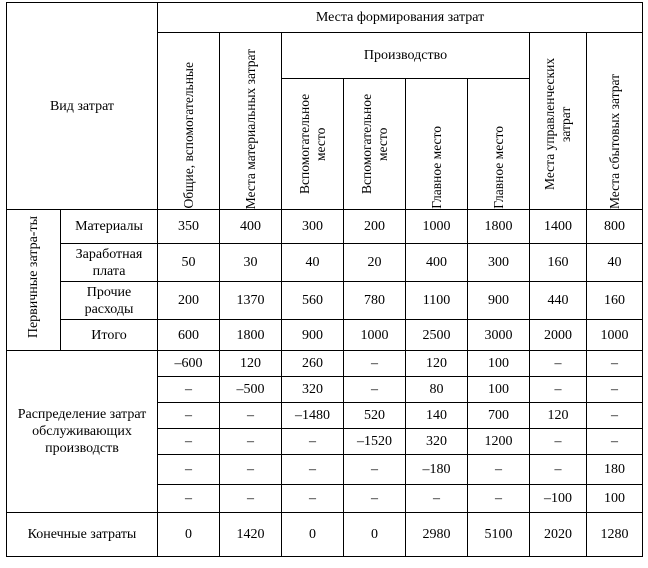 Image resolution: width=648 pixels, height=568 pixels. I want to click on cell: 700, so click(498, 415).